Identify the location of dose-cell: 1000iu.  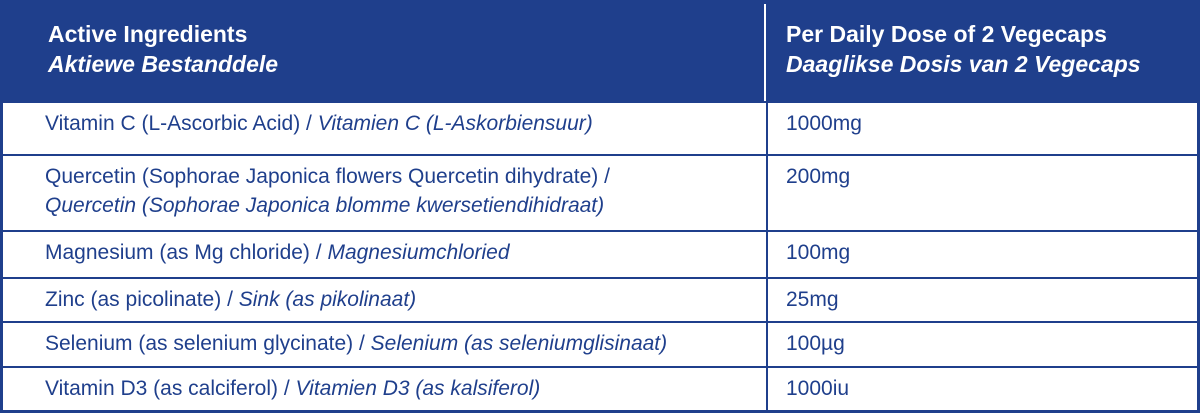
(818, 388).